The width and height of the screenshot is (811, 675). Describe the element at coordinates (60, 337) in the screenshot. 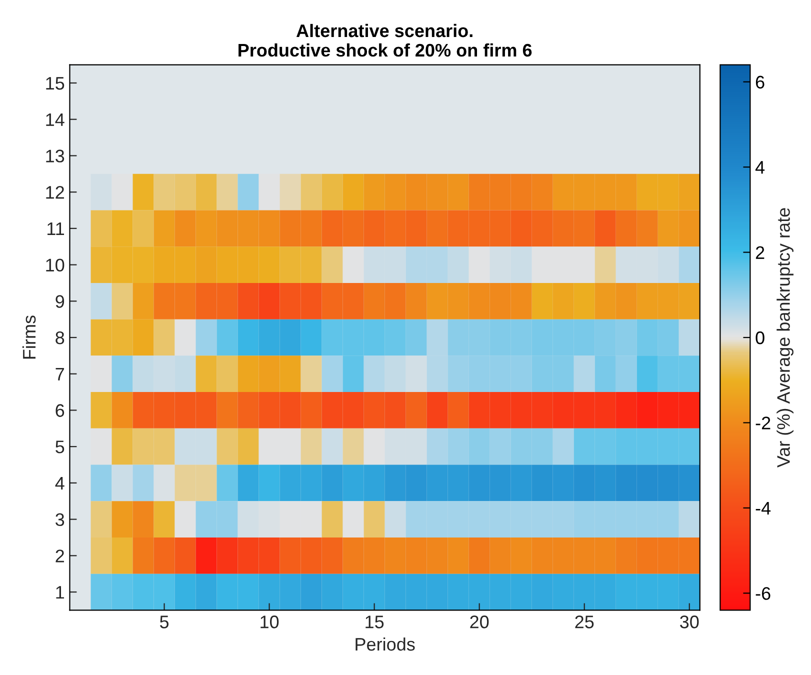

I see `y-tick-label: 8` at that location.